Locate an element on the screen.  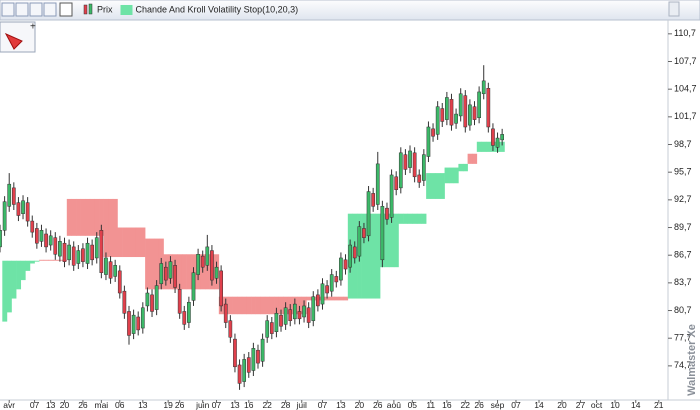
x-tick-label: 27 is located at coordinates (581, 405).